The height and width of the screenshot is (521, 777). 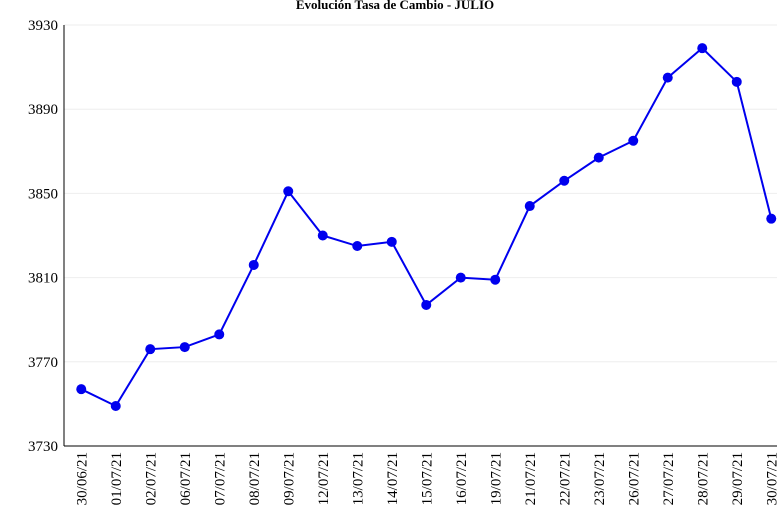 What do you see at coordinates (703, 478) in the screenshot?
I see `x-tick-label: 28/07/21` at bounding box center [703, 478].